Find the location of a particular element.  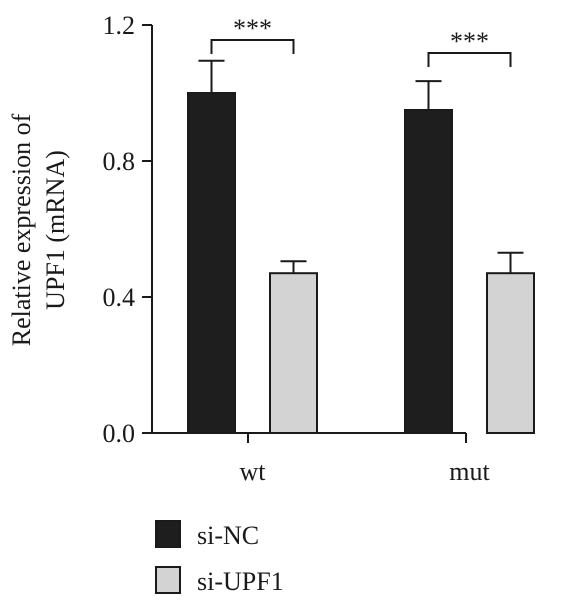

y-axis-ticks: 0.0 0.4 0.8 1.2 is located at coordinates (127, 229).